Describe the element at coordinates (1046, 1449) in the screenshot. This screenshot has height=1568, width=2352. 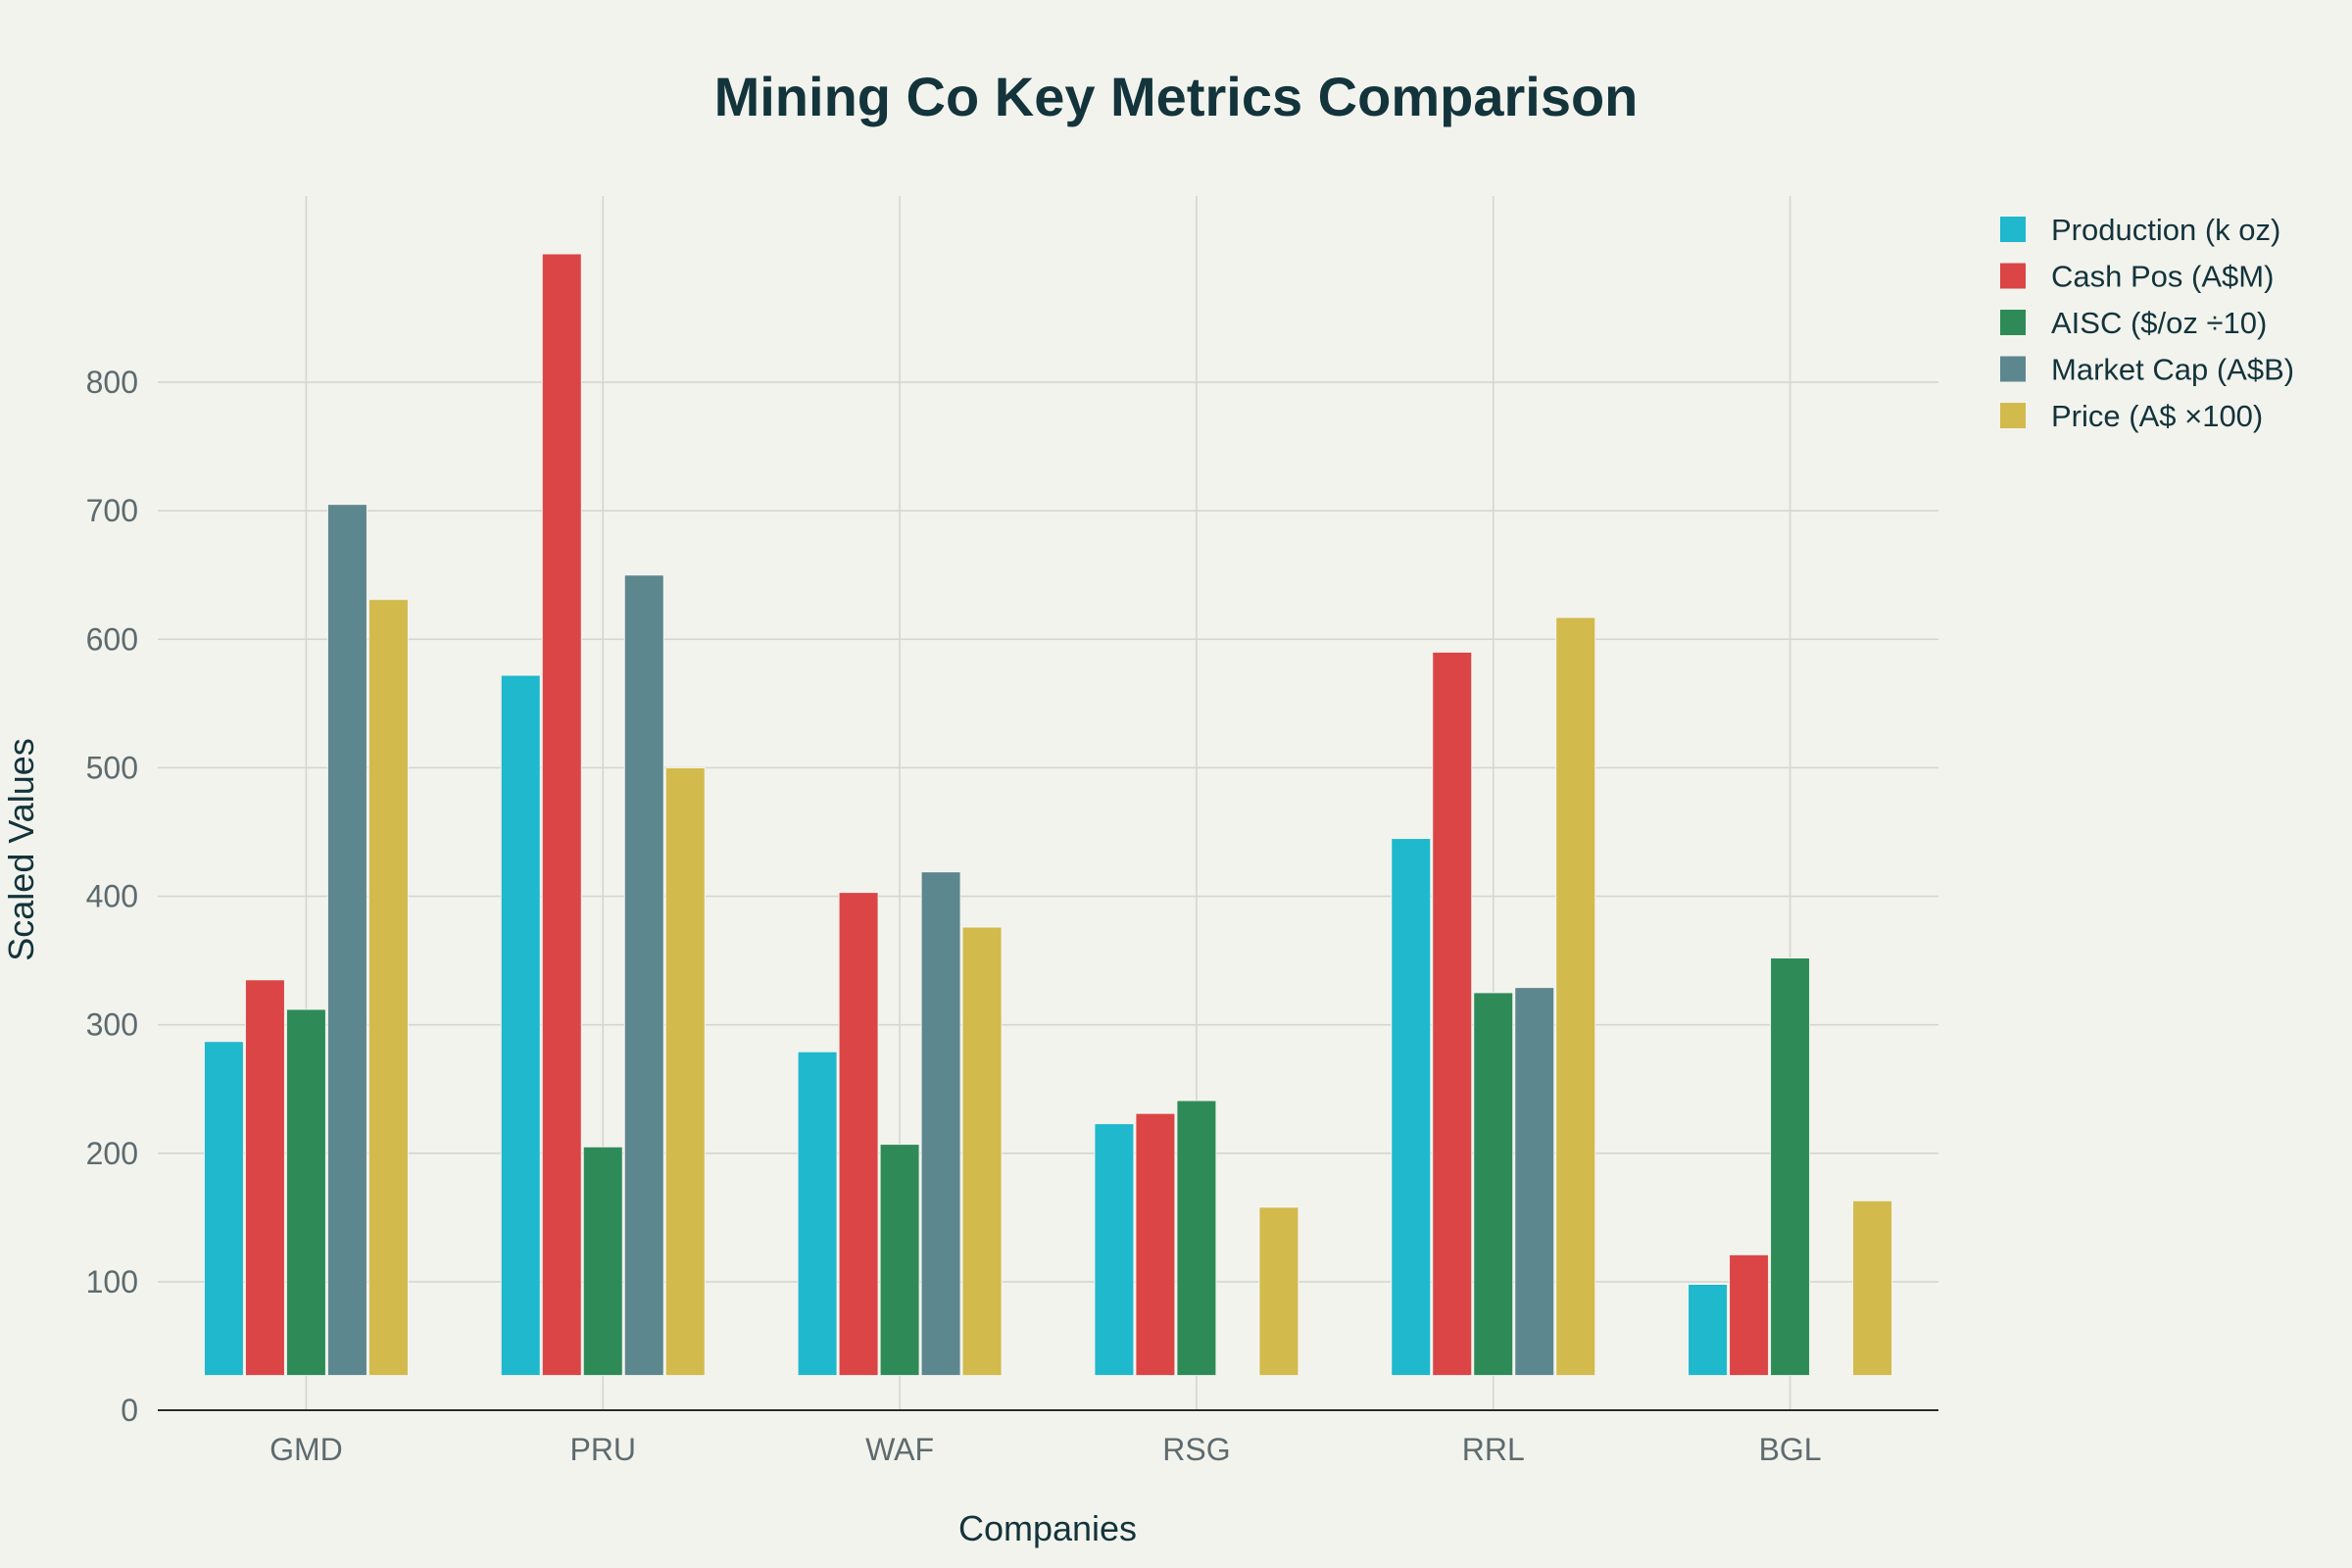
I see `x-axis-ticks: GMD PRU WAF RSG RRL BGL` at that location.